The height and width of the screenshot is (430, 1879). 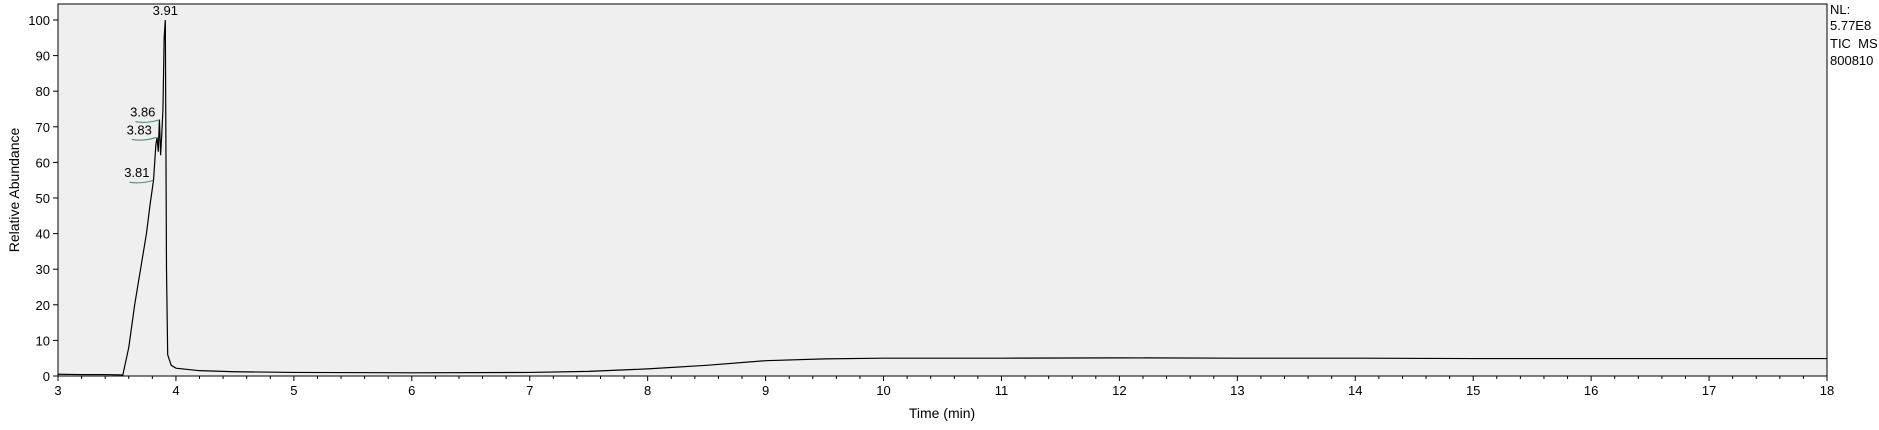 I want to click on y-axis-title: Relative Abundance, so click(x=14, y=190).